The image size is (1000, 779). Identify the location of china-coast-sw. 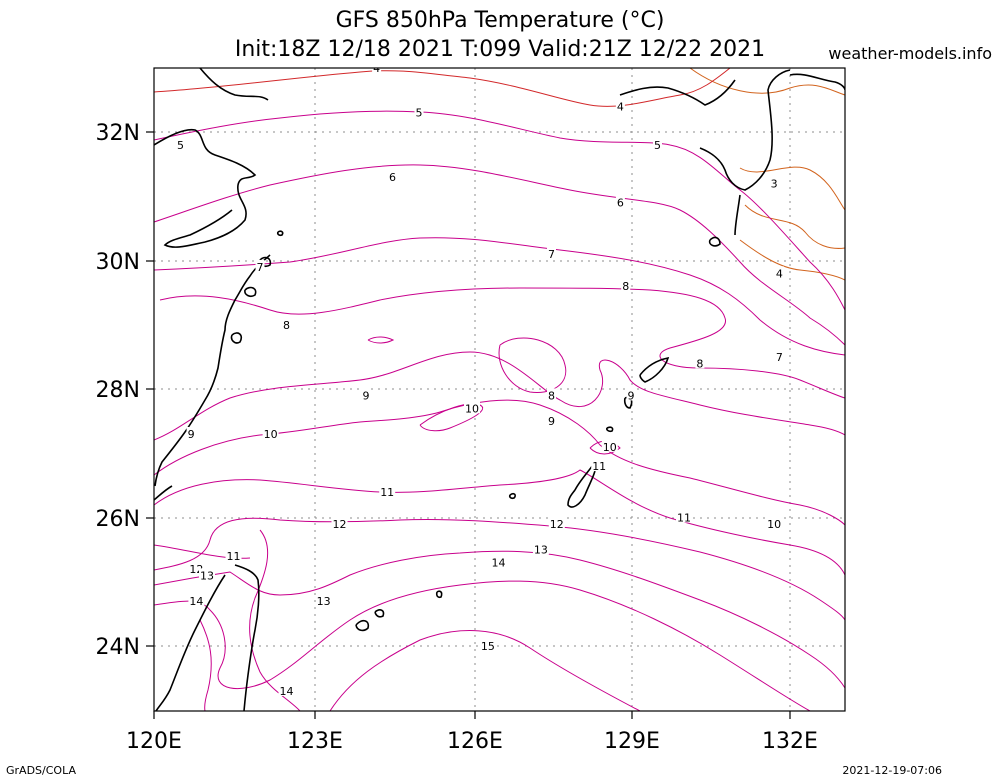
(163, 493).